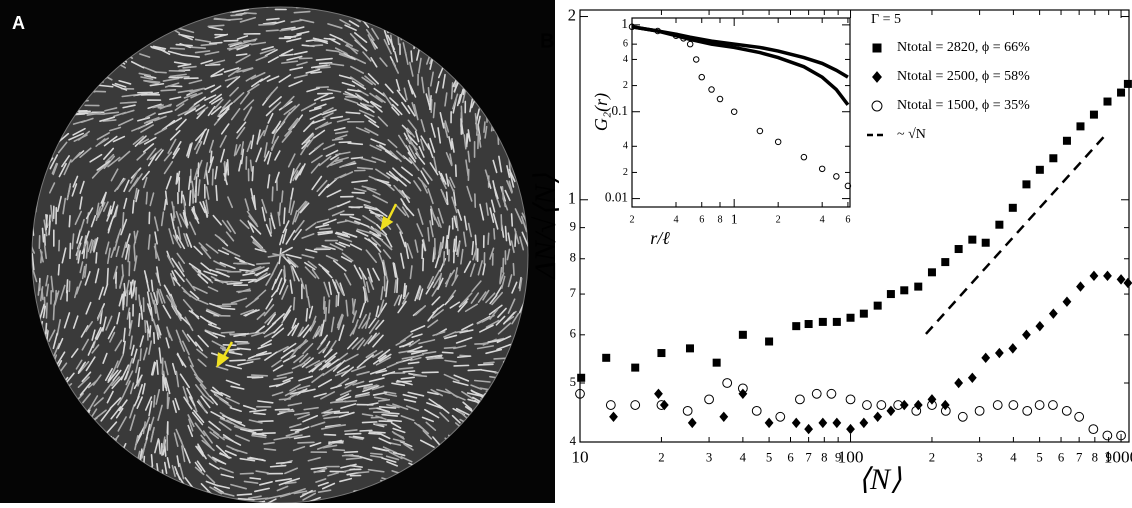  What do you see at coordinates (1079, 457) in the screenshot?
I see `x-tick-label: 7` at bounding box center [1079, 457].